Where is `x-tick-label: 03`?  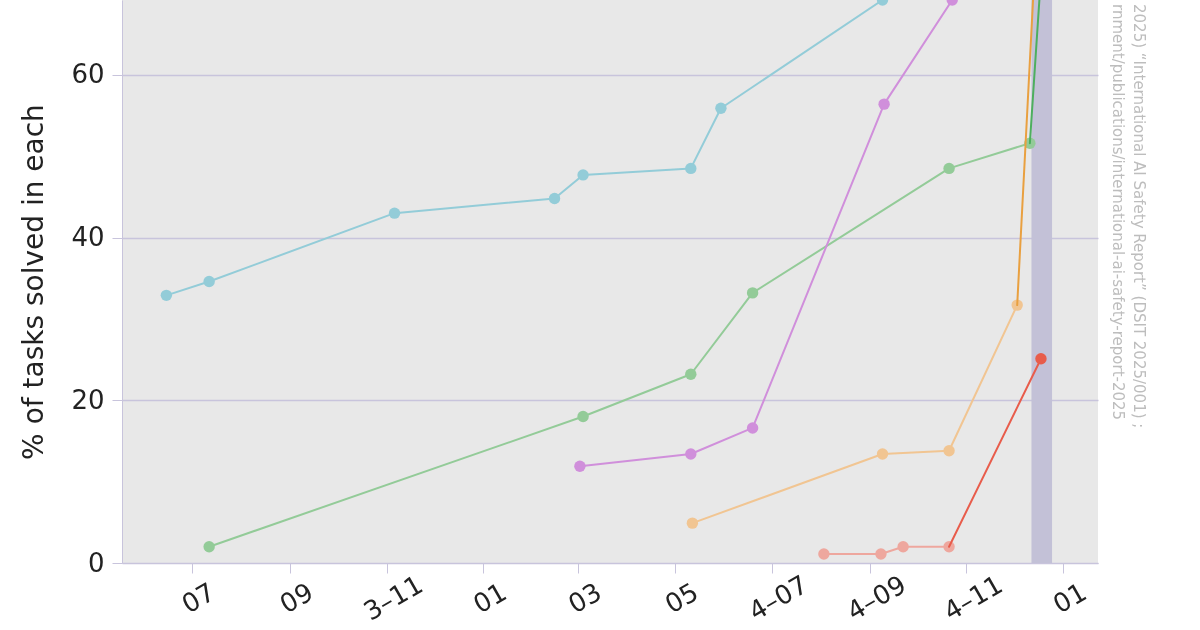
x-tick-label: 03 is located at coordinates (584, 598).